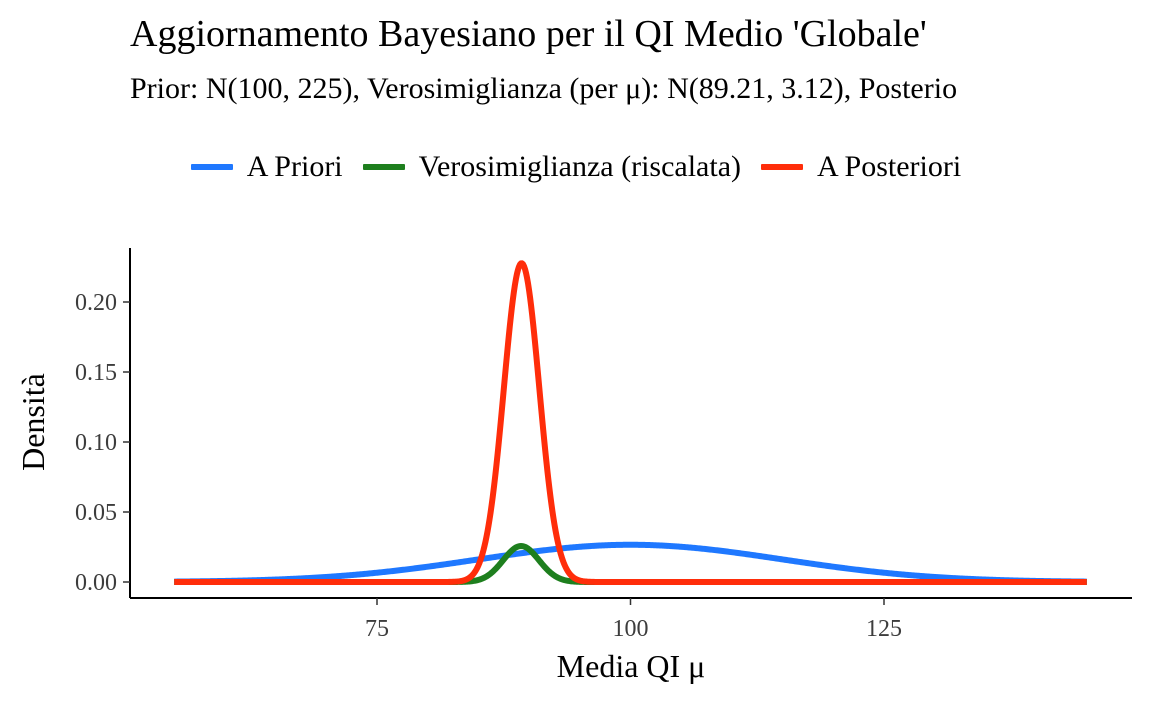  Describe the element at coordinates (96, 303) in the screenshot. I see `y-tick-label: 0.20` at that location.